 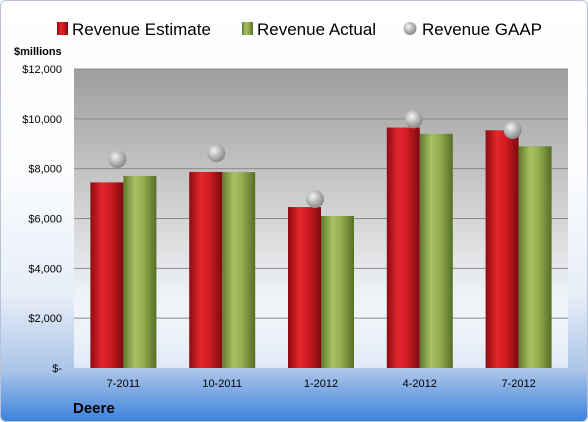 What do you see at coordinates (420, 384) in the screenshot?
I see `x-tick-label: 4-2012` at bounding box center [420, 384].